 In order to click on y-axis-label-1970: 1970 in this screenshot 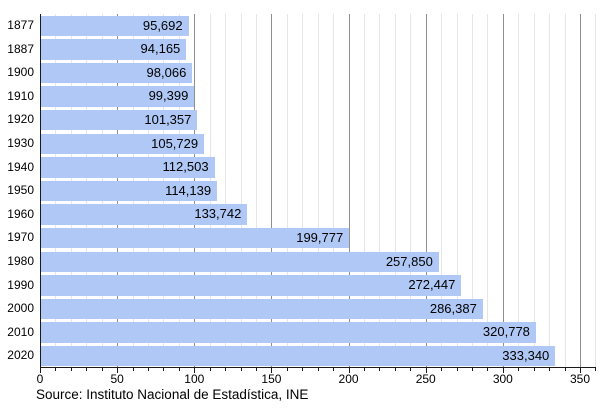, I will do `click(20, 237)`.